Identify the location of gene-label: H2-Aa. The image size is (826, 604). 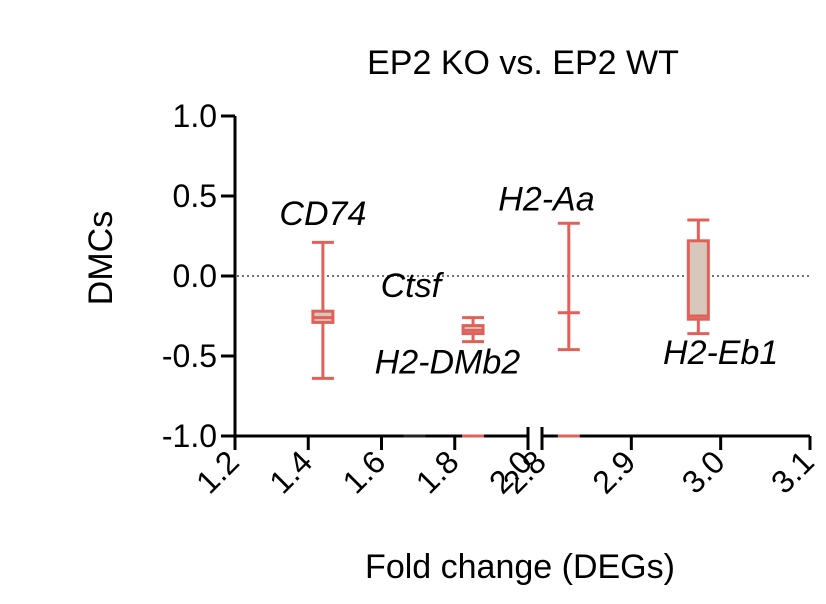
(546, 199).